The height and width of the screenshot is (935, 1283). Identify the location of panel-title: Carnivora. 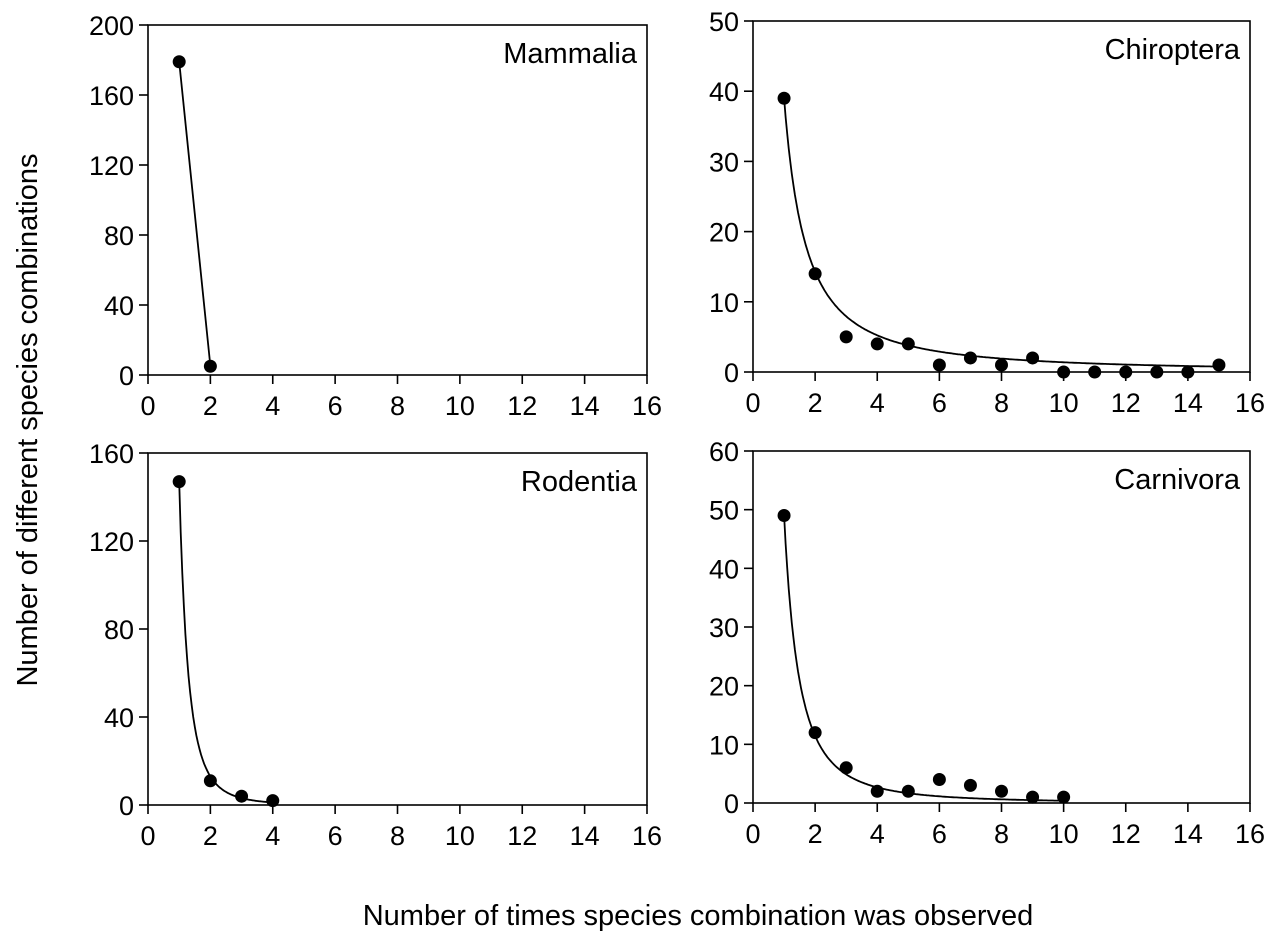
(1177, 480).